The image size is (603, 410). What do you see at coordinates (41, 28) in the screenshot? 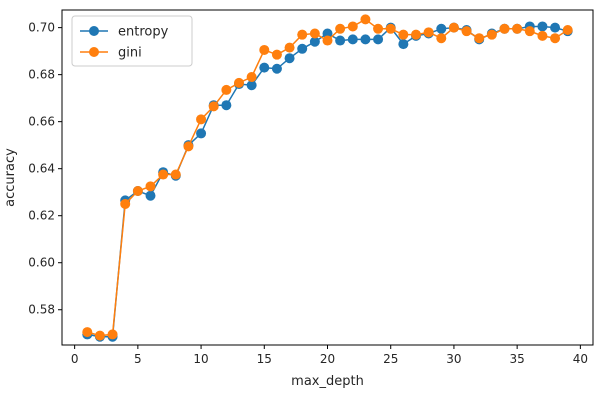
I see `y-tick-label: 0.70` at bounding box center [41, 28].